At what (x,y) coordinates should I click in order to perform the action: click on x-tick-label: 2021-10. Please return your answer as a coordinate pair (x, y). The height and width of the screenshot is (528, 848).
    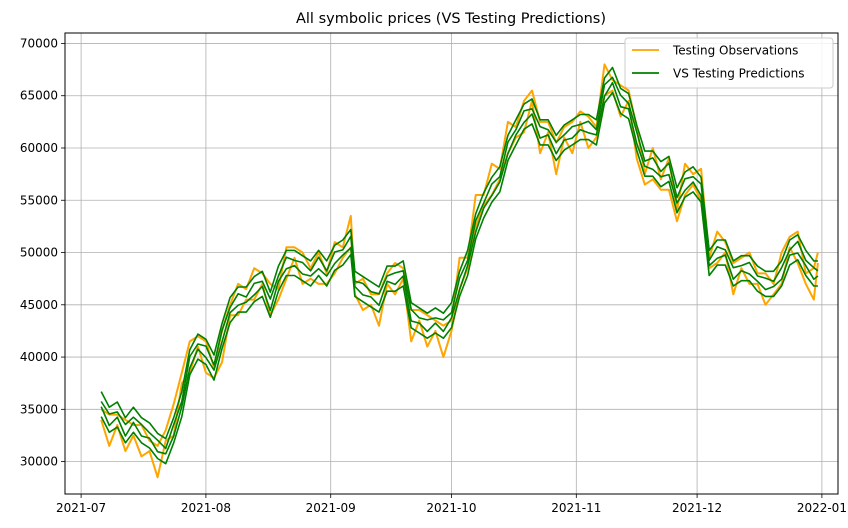
    Looking at the image, I should click on (451, 508).